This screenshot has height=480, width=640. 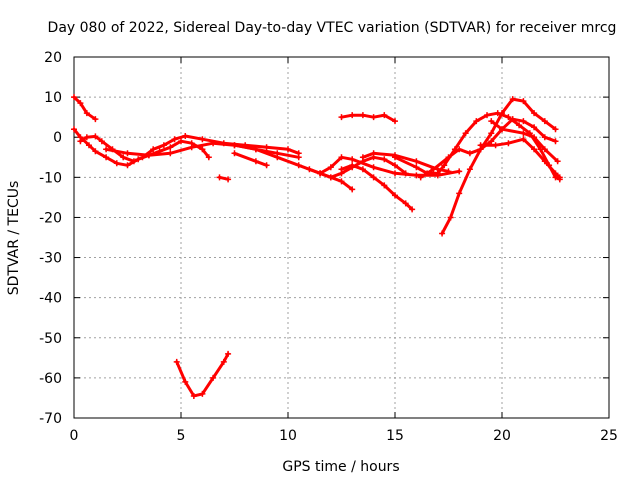 What do you see at coordinates (50, 419) in the screenshot?
I see `y-tick-label: -70` at bounding box center [50, 419].